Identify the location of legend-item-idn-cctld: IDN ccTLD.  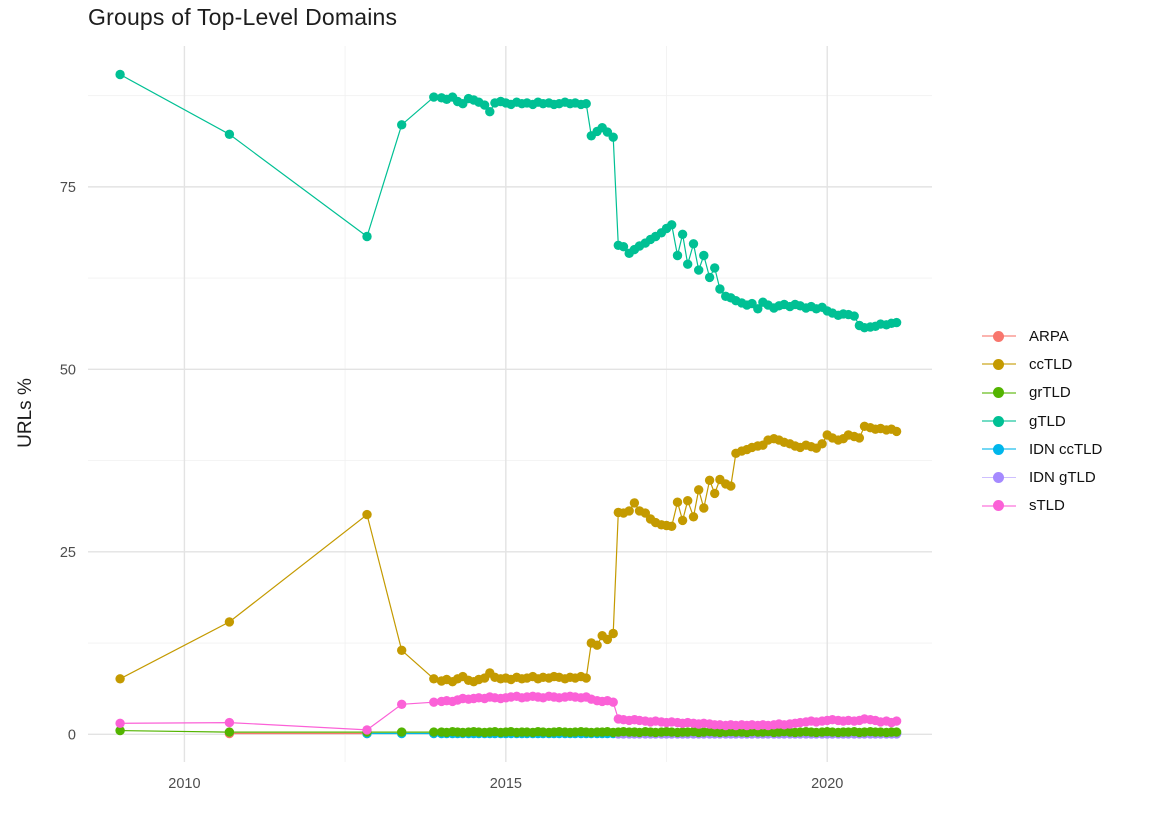
(1042, 449).